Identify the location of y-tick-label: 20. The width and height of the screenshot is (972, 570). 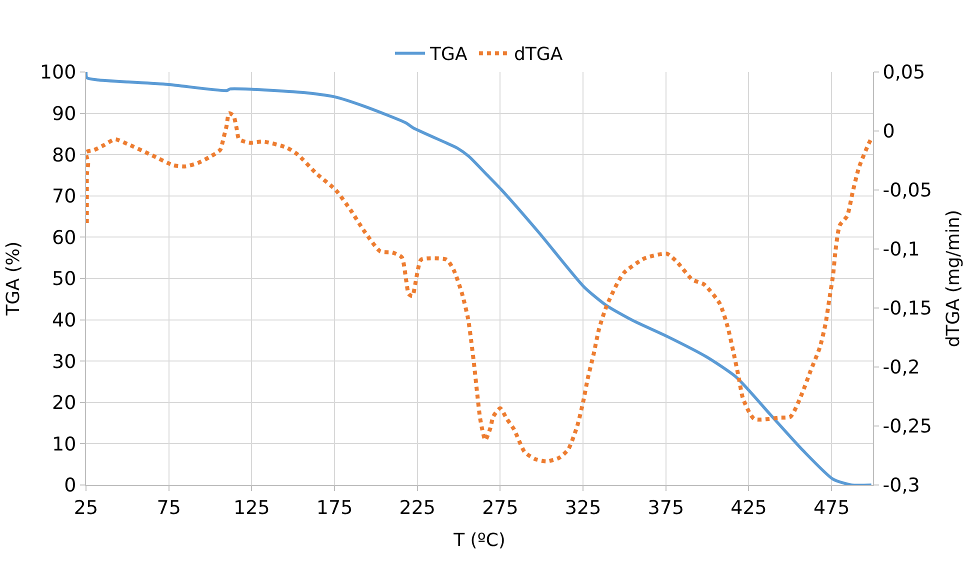
(64, 403).